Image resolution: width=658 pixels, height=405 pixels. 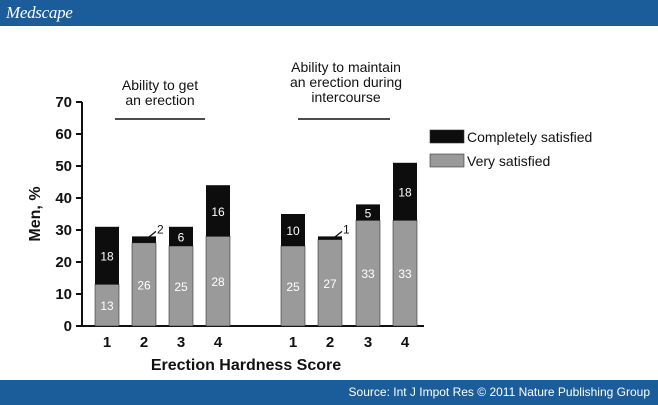 What do you see at coordinates (160, 229) in the screenshot?
I see `data-label-completely-satisfied: 2` at bounding box center [160, 229].